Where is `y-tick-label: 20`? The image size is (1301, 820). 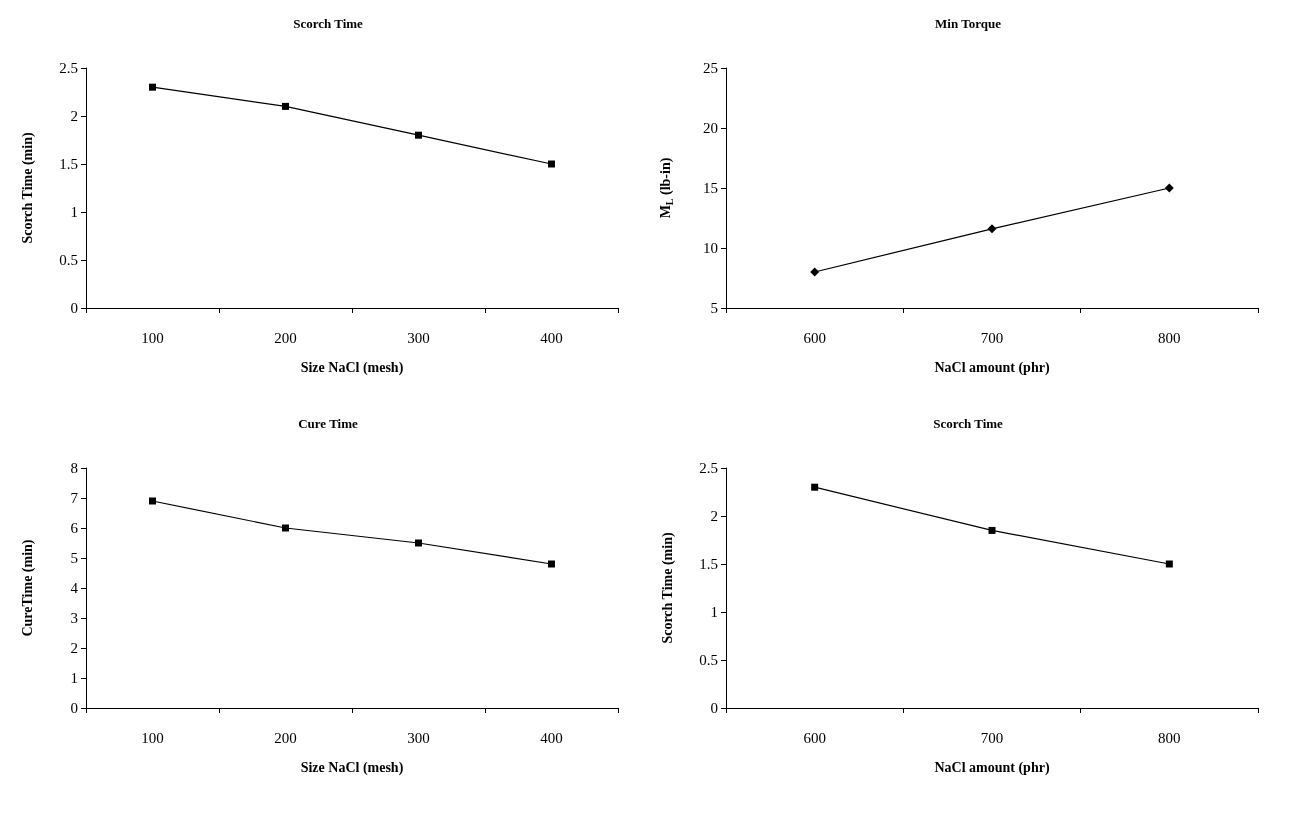
y-tick-label: 20 is located at coordinates (710, 128).